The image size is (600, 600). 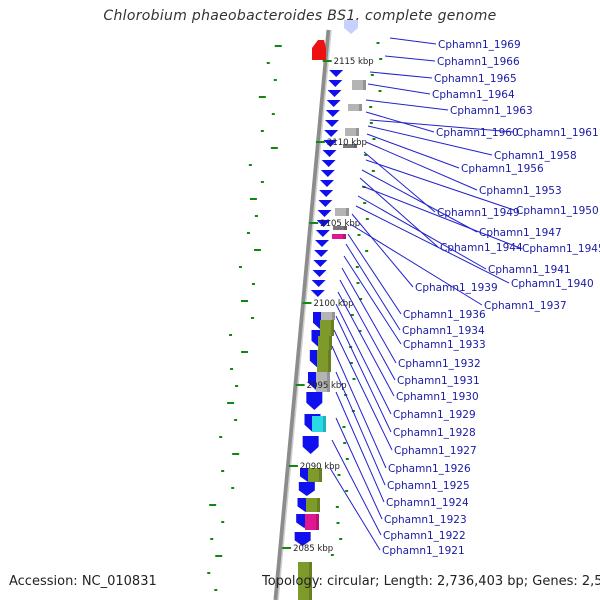 I want to click on gene-label: Cphamn1_1953, so click(x=520, y=191).